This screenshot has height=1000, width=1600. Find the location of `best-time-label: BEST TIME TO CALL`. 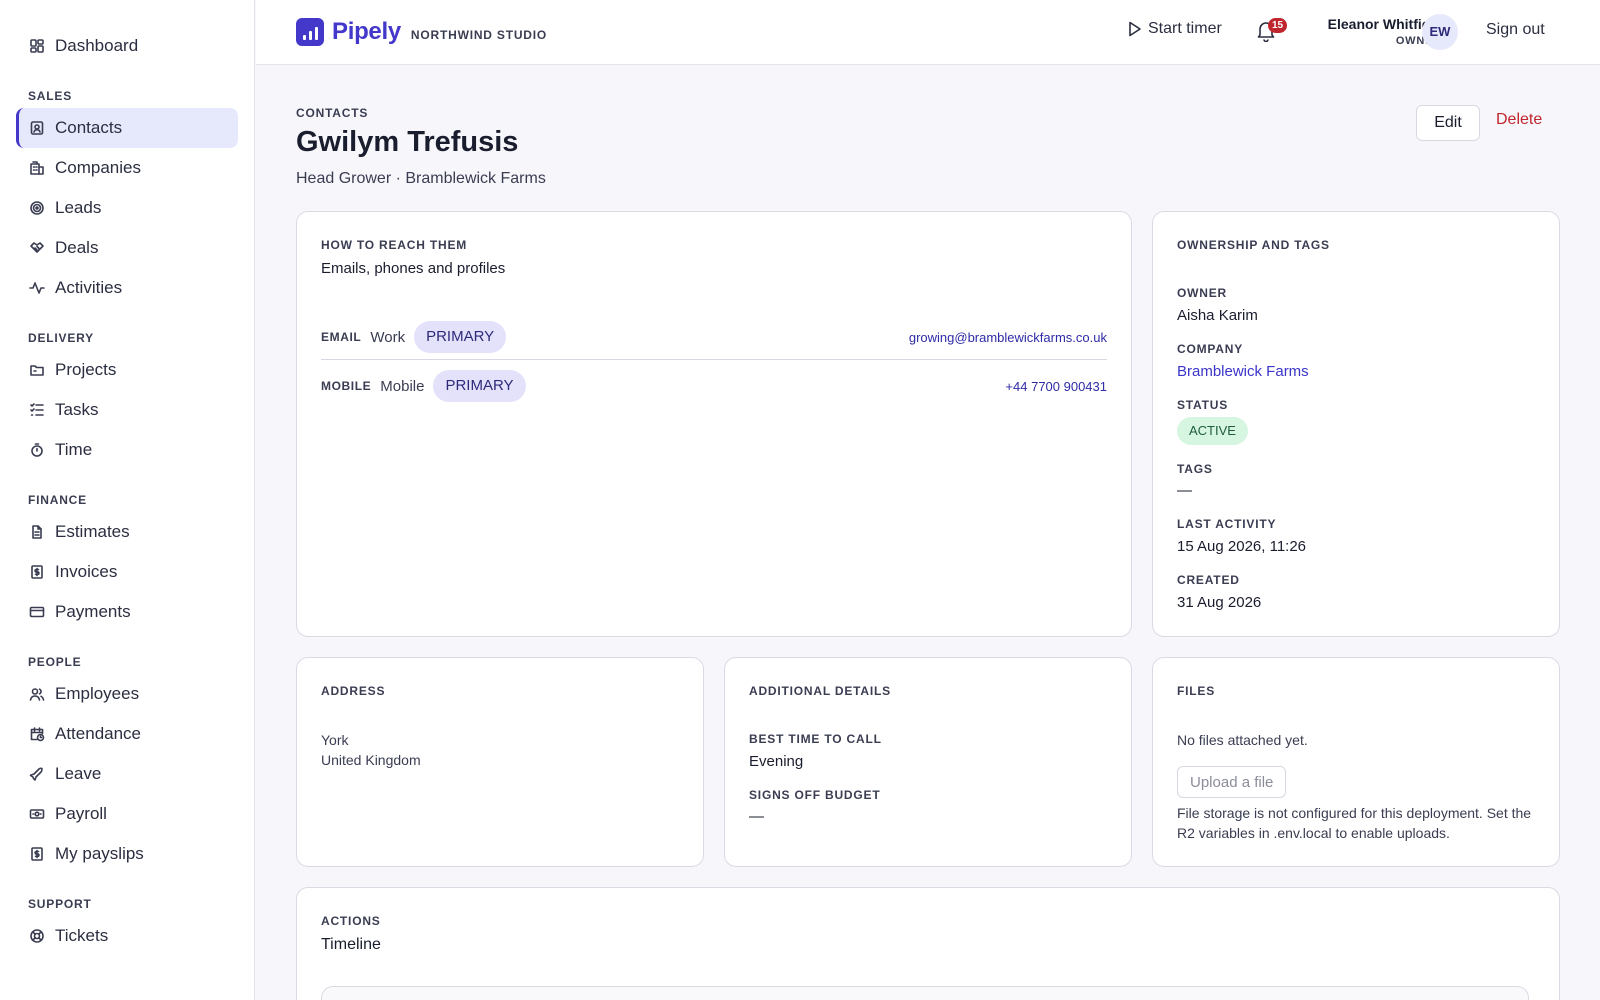

best-time-label: BEST TIME TO CALL is located at coordinates (815, 739).